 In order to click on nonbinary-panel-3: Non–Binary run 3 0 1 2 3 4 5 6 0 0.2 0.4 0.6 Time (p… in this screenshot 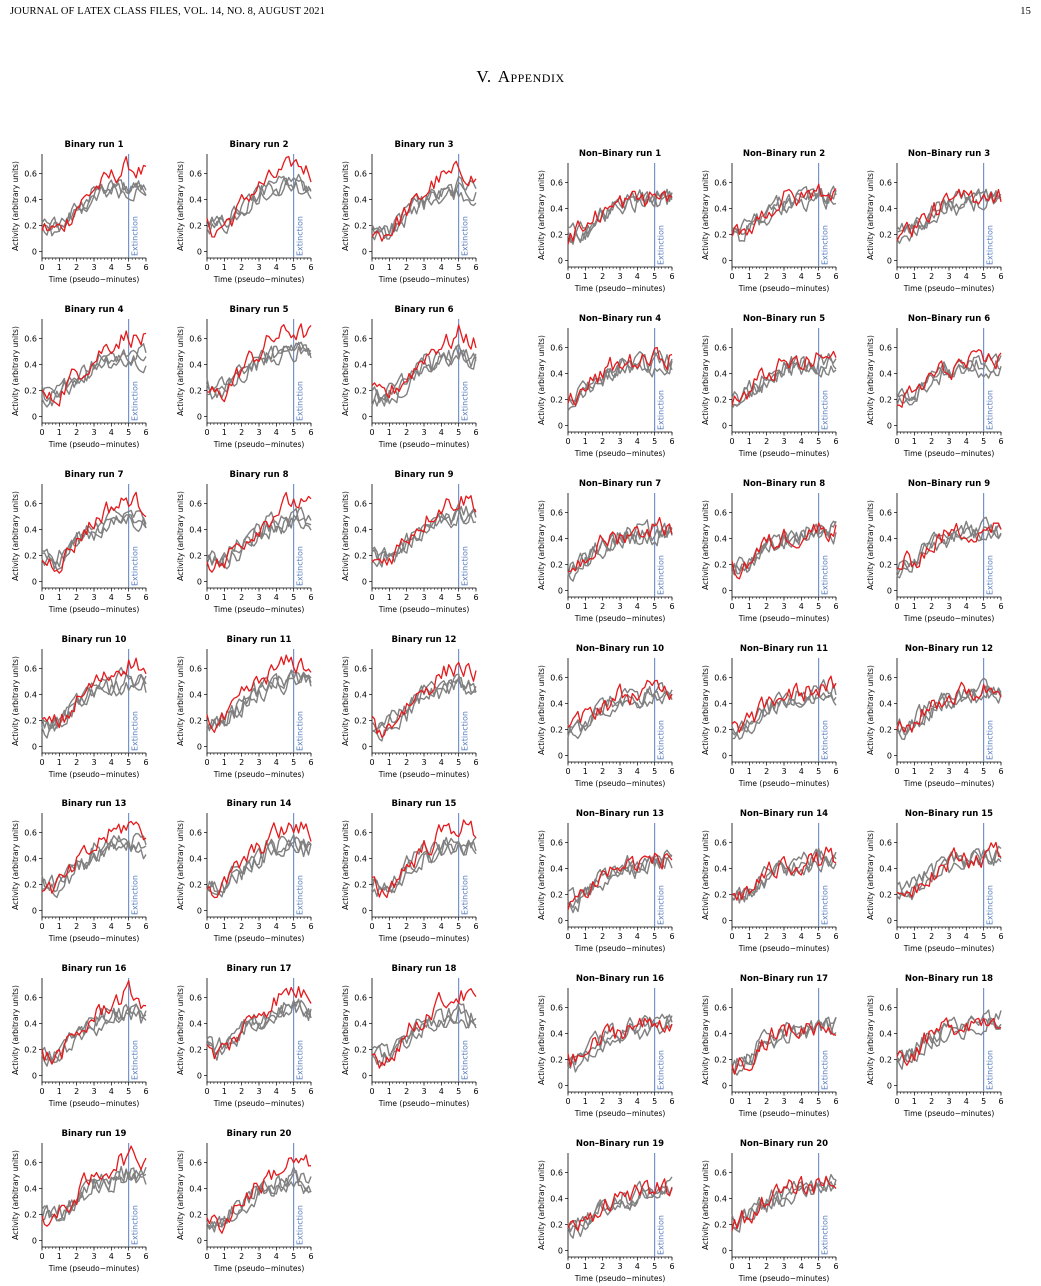, I will do `click(935, 221)`.